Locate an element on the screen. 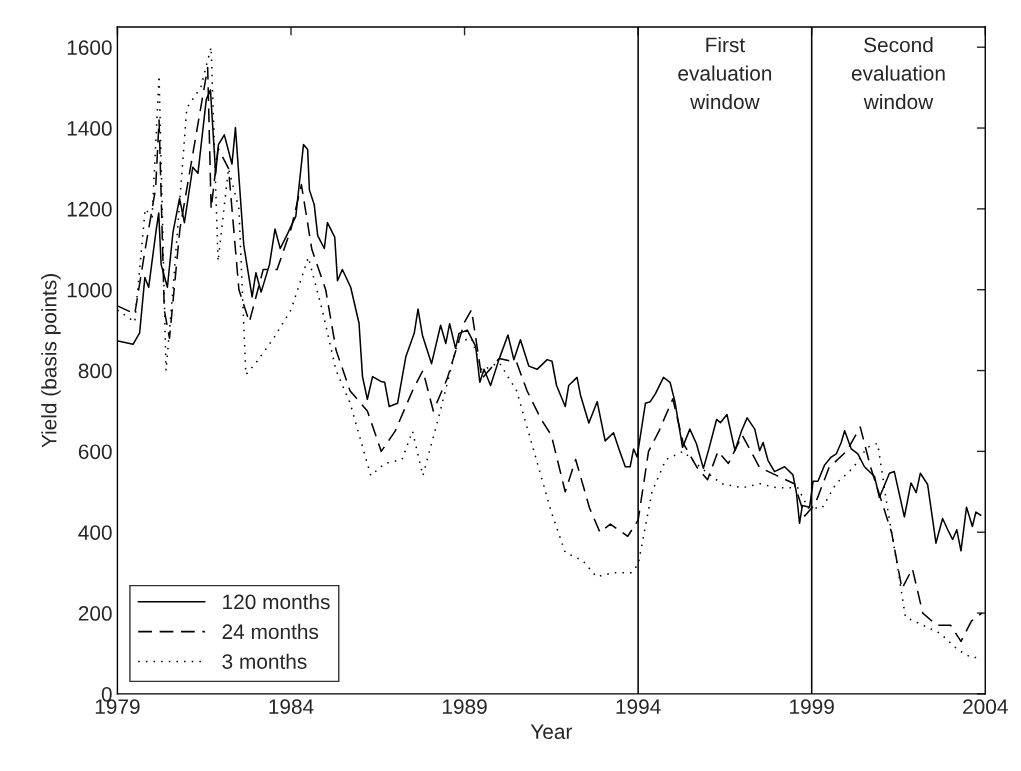  legend-label: 120 months is located at coordinates (276, 601).